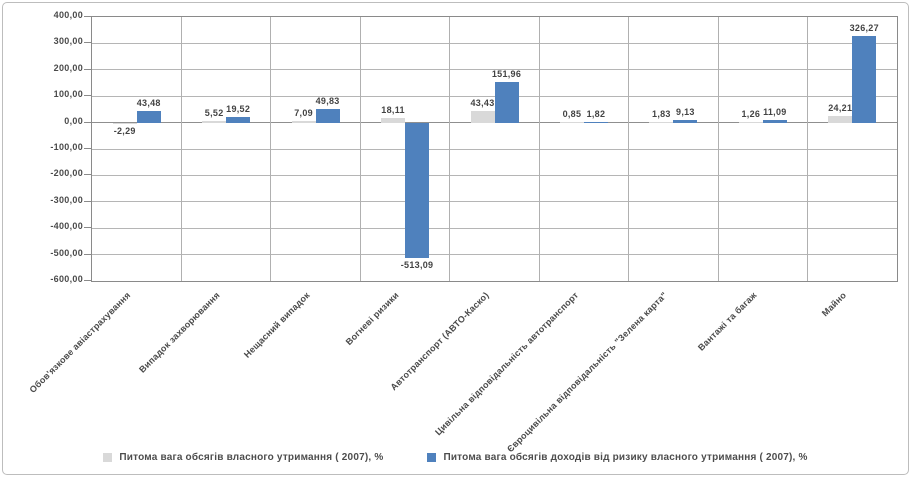 This screenshot has height=479, width=911. What do you see at coordinates (66, 173) in the screenshot?
I see `y-axis-tick-label: -200,00` at bounding box center [66, 173].